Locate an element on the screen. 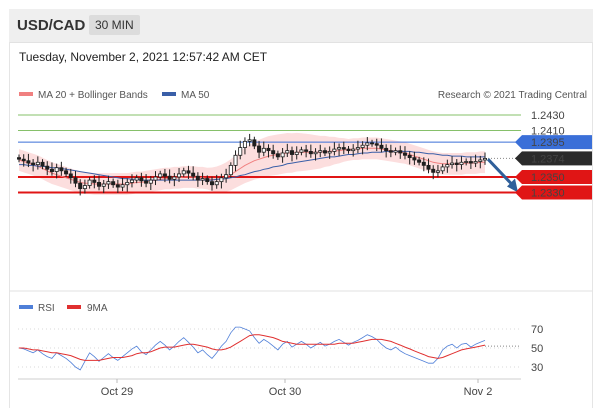 The height and width of the screenshot is (410, 594). rsi-tick-label: 50 is located at coordinates (537, 349).